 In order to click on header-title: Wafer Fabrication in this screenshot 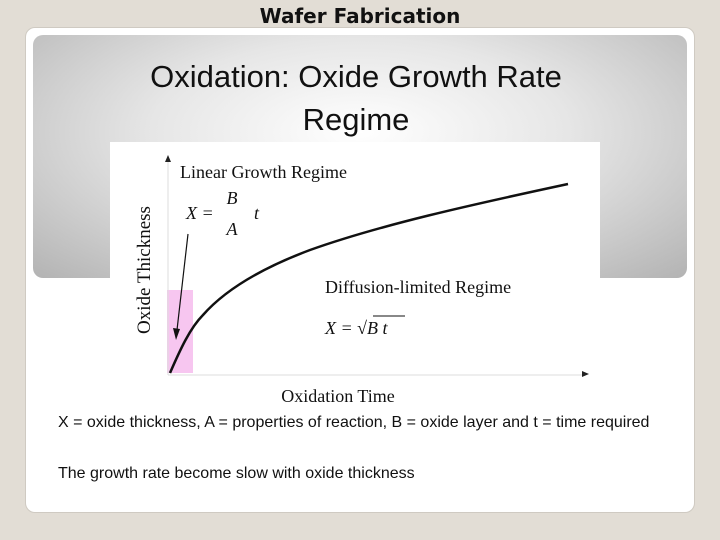, I will do `click(360, 16)`.